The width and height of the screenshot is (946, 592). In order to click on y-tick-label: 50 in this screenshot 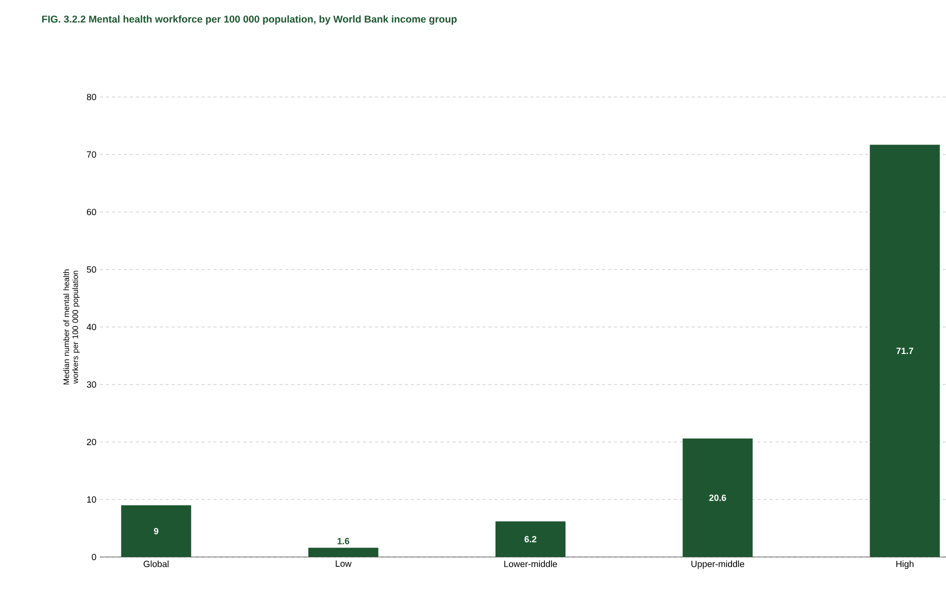, I will do `click(91, 269)`.